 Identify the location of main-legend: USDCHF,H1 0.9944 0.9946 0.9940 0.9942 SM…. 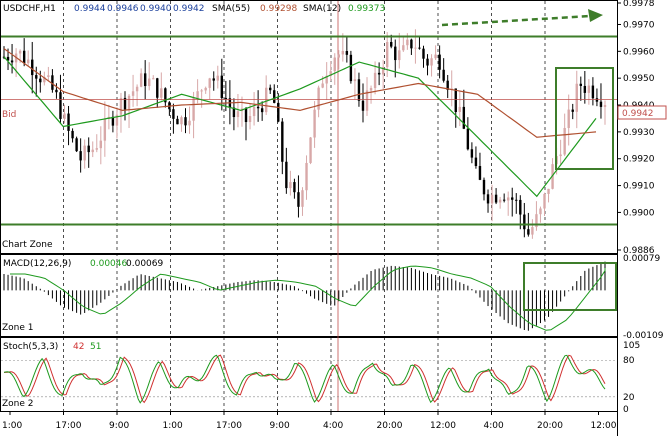
(194, 9).